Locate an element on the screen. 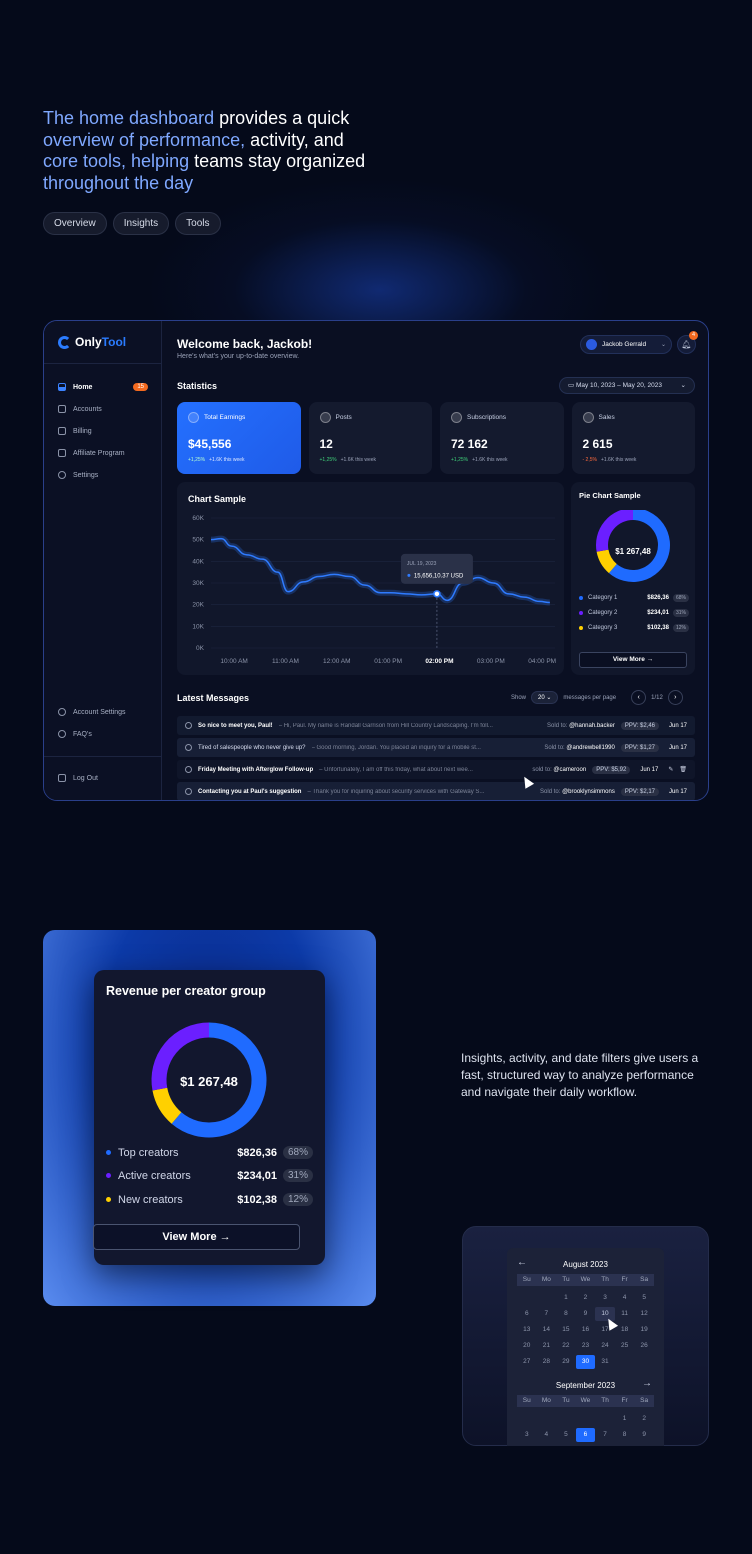 This screenshot has height=1554, width=752. legend-item: Category 1 $826,36 68% is located at coordinates (634, 598).